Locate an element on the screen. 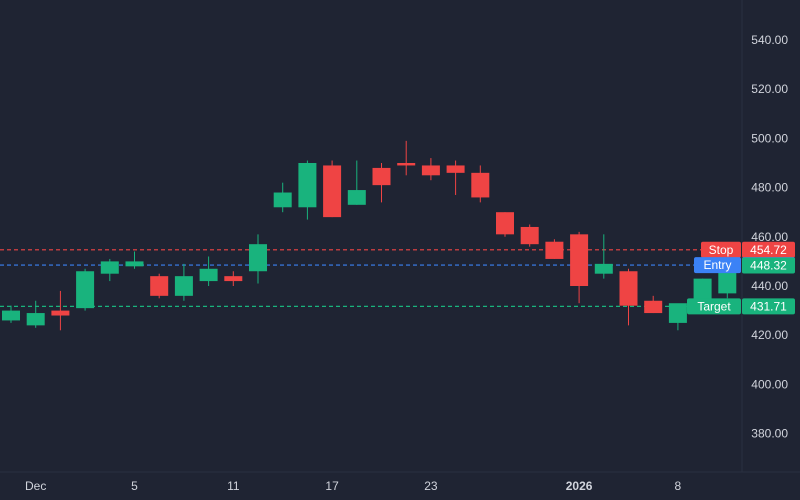  level-lines is located at coordinates (371, 278).